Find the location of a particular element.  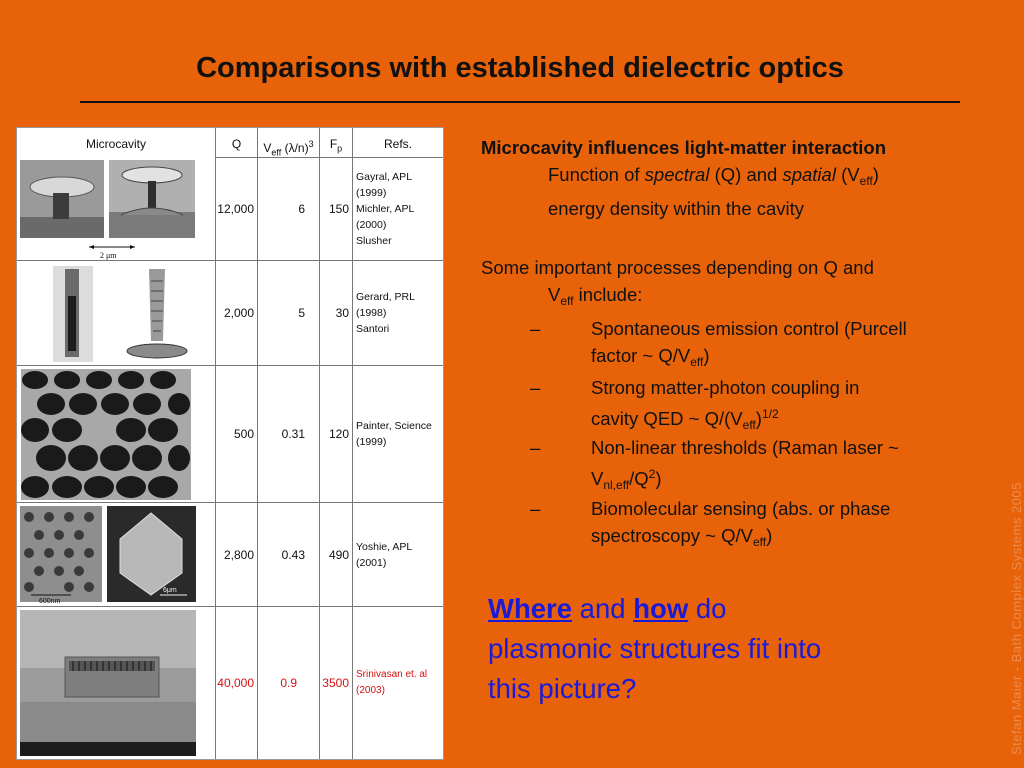

header-fp: Fp is located at coordinates (336, 142).